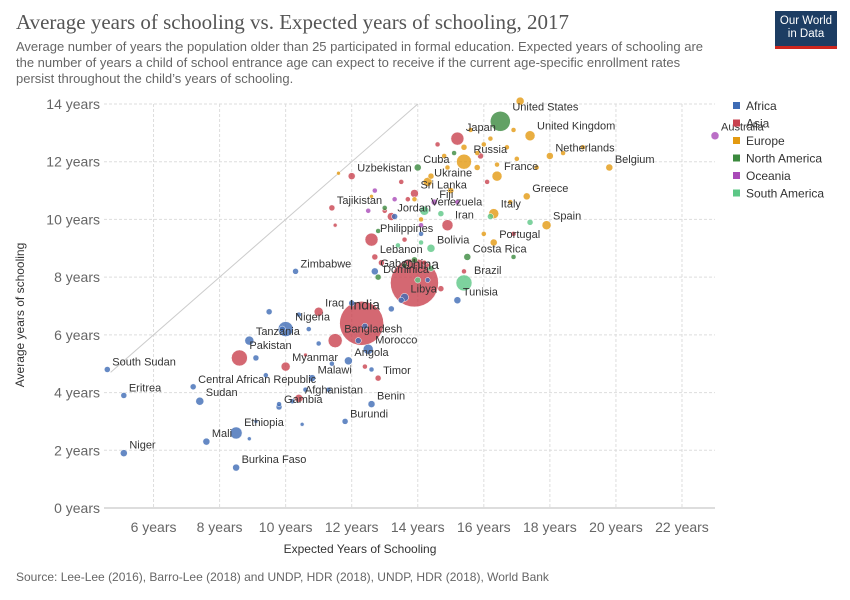  I want to click on x-tick-label: 20 years, so click(616, 527).